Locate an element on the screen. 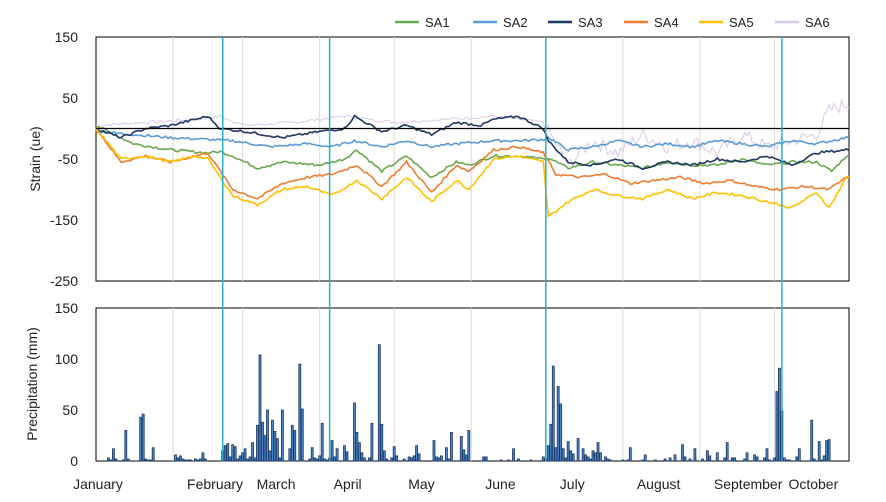 Image resolution: width=886 pixels, height=502 pixels. month-label: April is located at coordinates (348, 484).